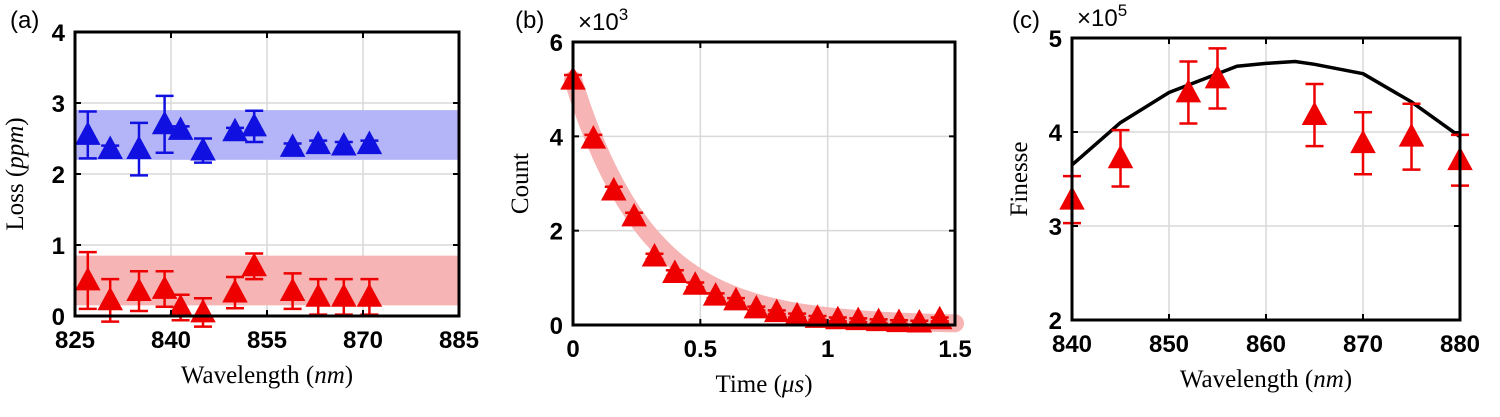 Image resolution: width=1500 pixels, height=417 pixels. Describe the element at coordinates (556, 43) in the screenshot. I see `y-tick-label: 6` at that location.